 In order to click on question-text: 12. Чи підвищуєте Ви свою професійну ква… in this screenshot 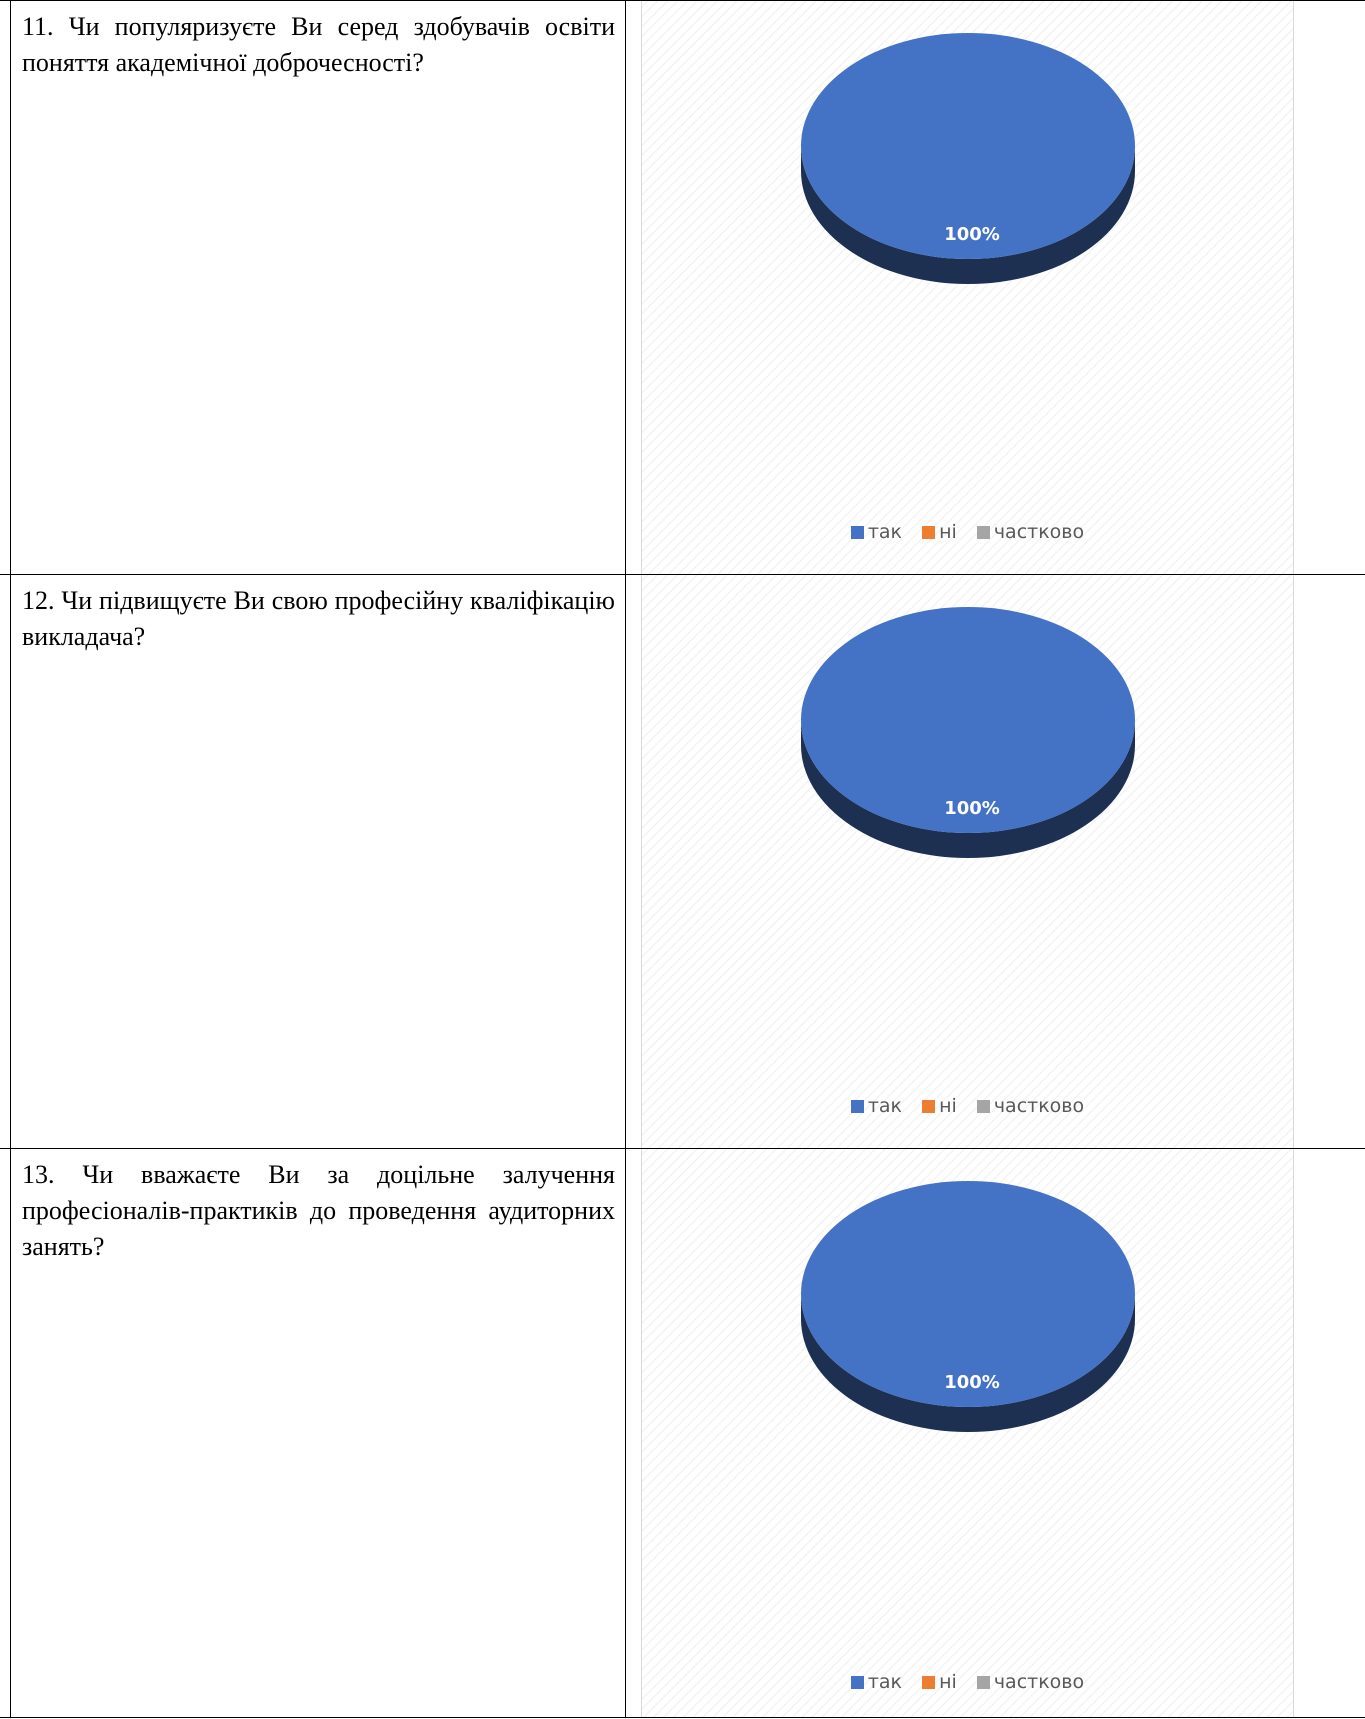, I will do `click(318, 618)`.